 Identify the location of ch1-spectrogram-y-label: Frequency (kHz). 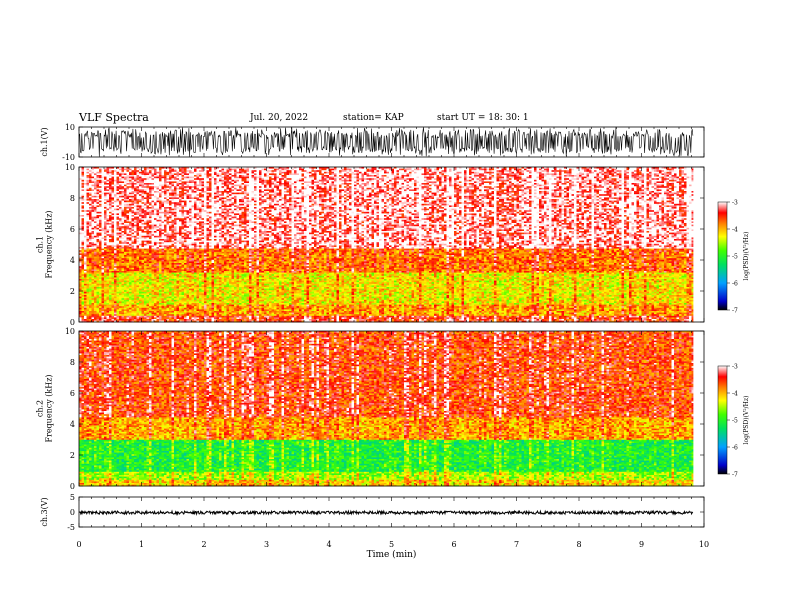
(49, 244).